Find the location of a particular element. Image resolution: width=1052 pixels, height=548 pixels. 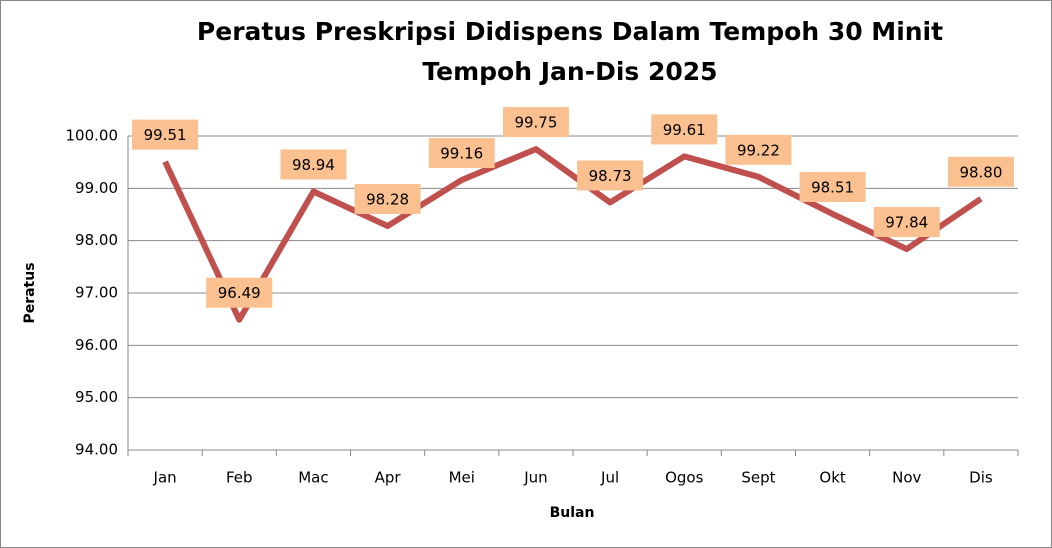

x-axis-title: Bulan is located at coordinates (572, 513).